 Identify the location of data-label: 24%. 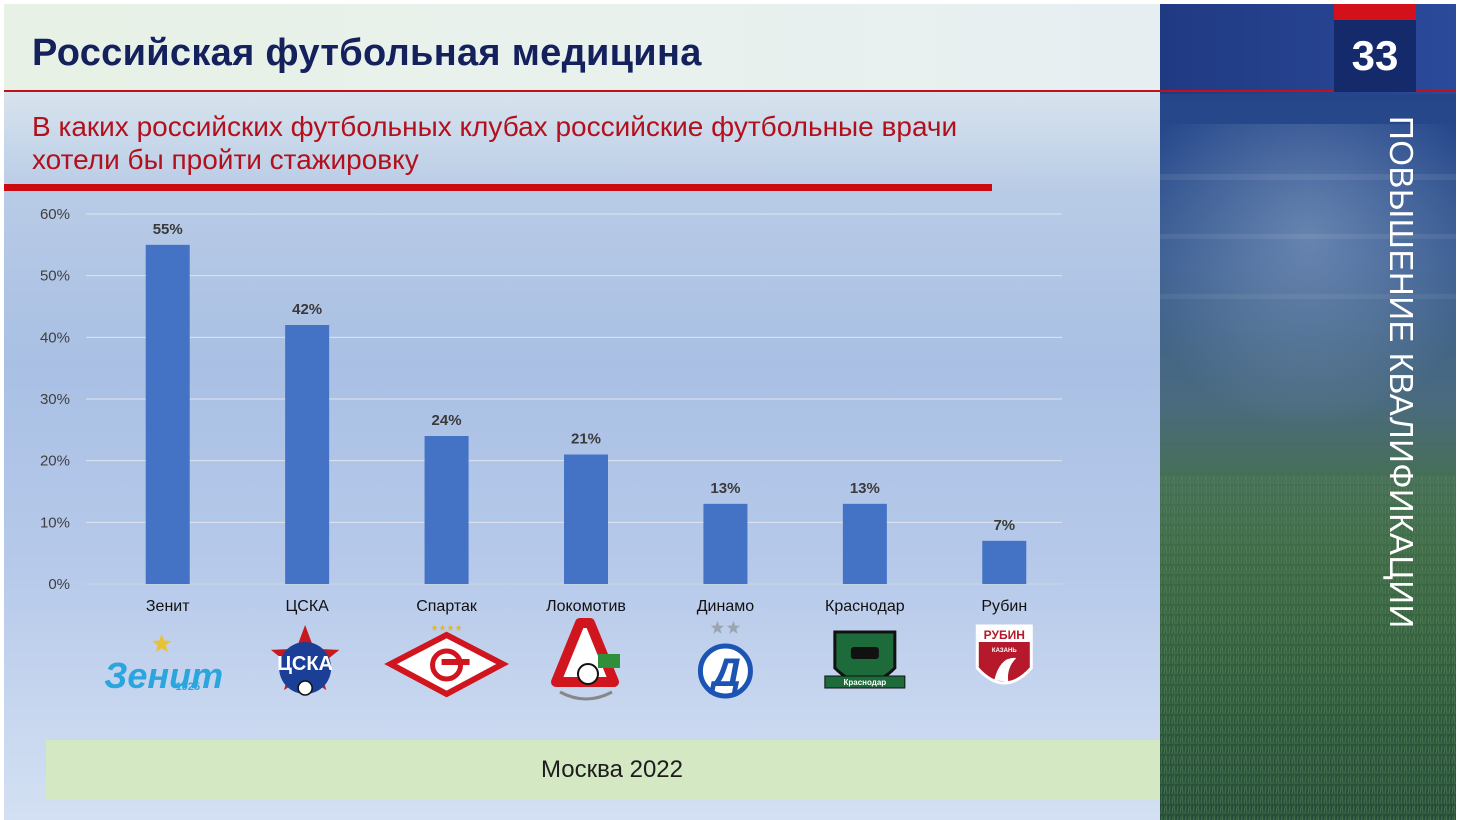
(447, 420).